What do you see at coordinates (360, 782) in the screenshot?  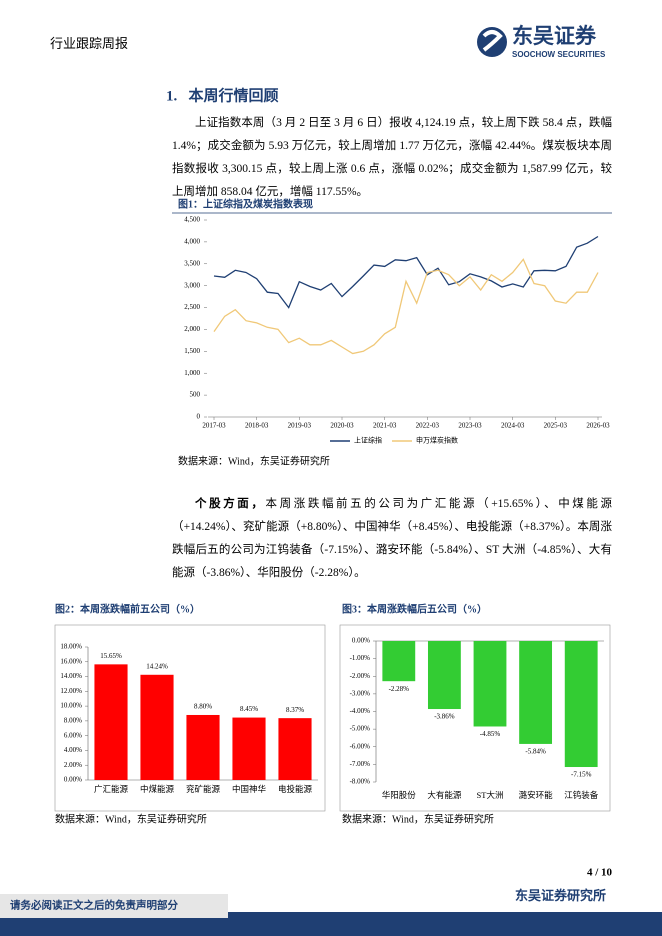 I see `y-tick-label: -8.00%` at bounding box center [360, 782].